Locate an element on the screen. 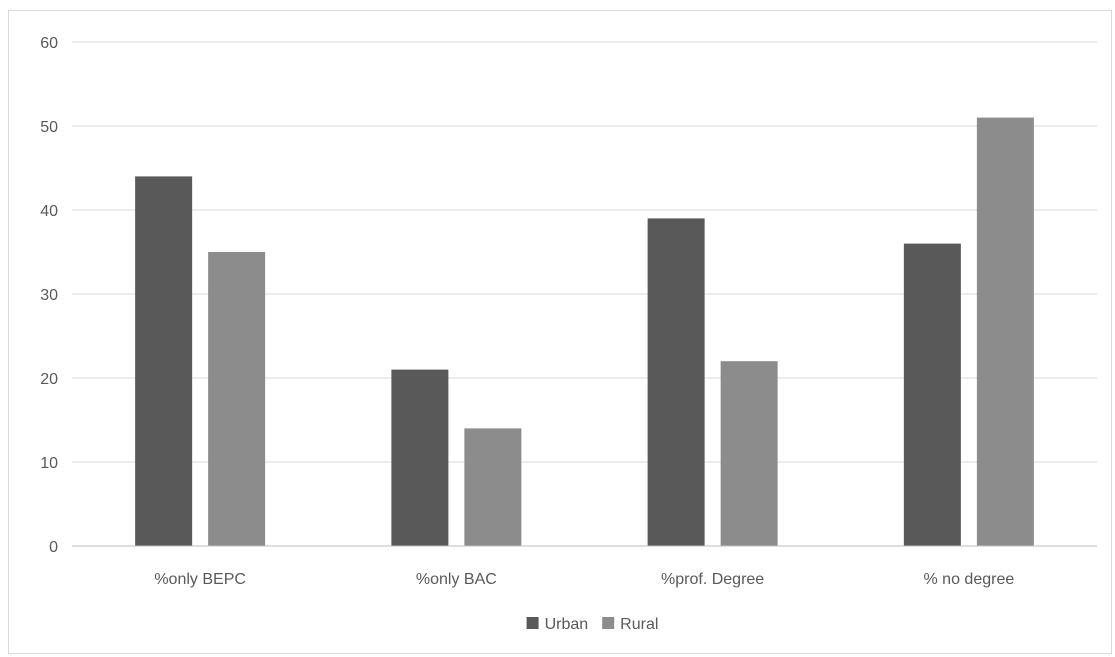  y-tick-label: 60 is located at coordinates (49, 43).